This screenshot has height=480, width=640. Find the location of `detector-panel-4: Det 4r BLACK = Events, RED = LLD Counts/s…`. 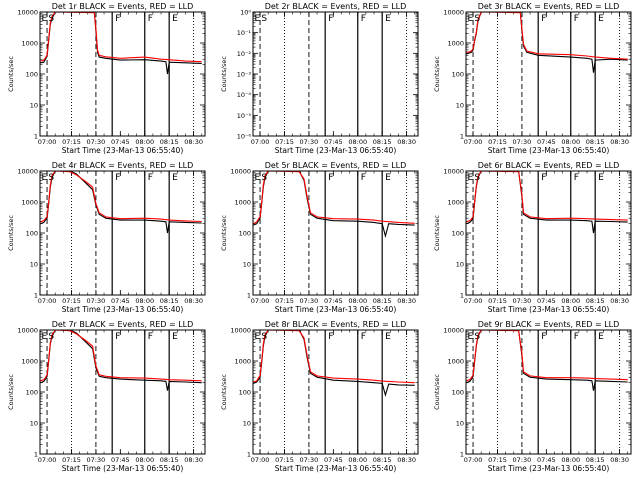

detector-panel-4: Det 4r BLACK = Events, RED = LLD Counts/s… is located at coordinates (106, 237).